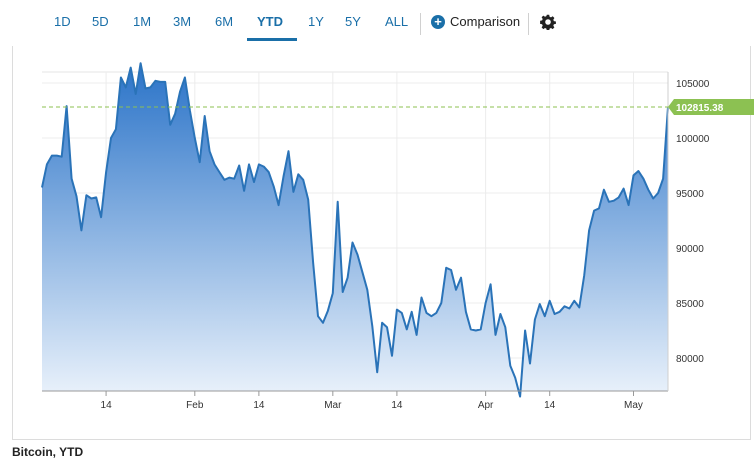 The image size is (754, 461). Describe the element at coordinates (486, 405) in the screenshot. I see `x-tick-label: Apr` at that location.